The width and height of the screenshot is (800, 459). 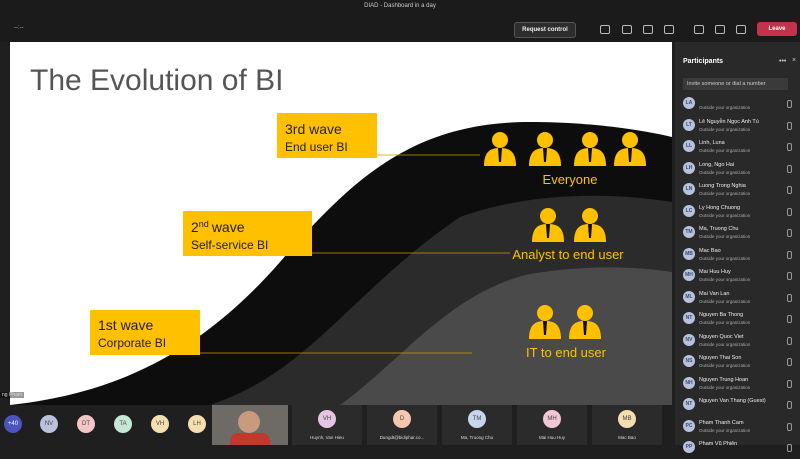 I want to click on avatar: ML, so click(x=689, y=296).